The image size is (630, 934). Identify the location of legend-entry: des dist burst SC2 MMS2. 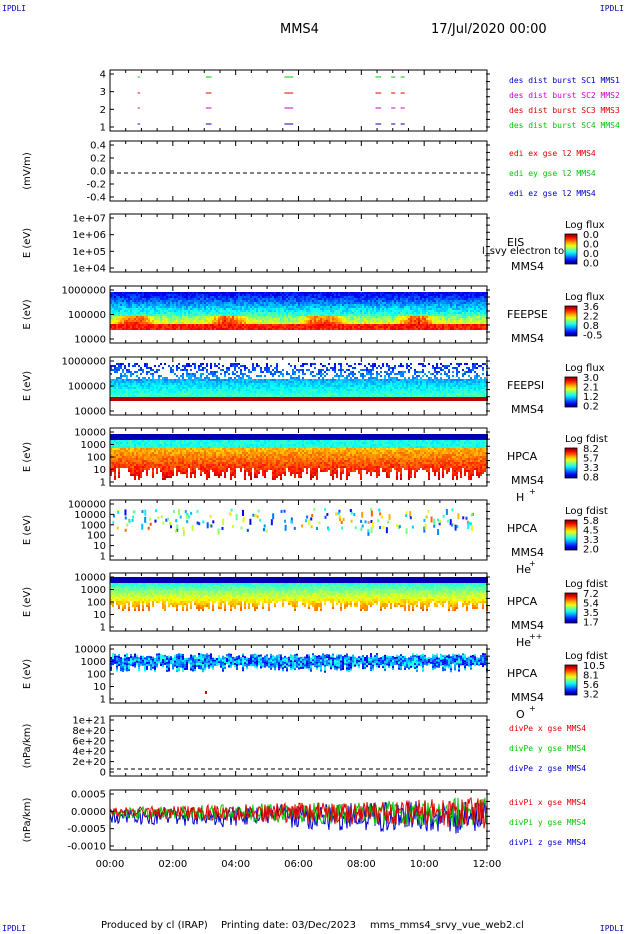
(564, 95).